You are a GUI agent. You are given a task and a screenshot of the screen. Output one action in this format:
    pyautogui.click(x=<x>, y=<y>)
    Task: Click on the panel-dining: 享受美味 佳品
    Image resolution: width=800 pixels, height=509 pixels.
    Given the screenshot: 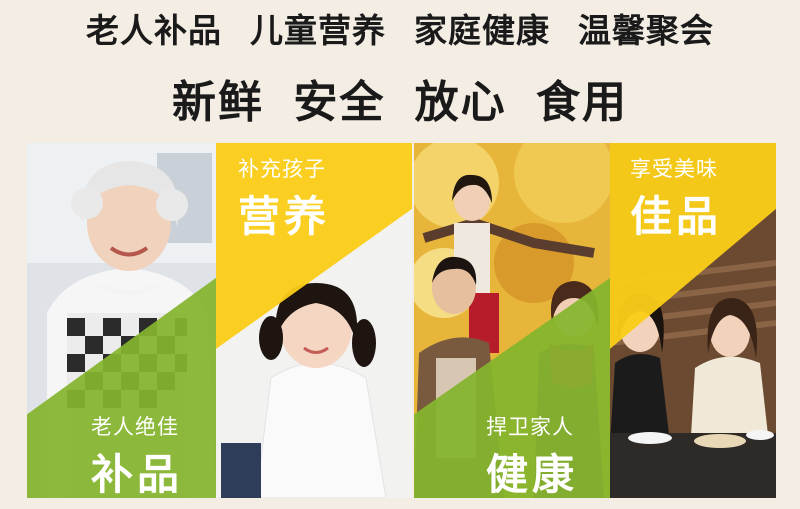 What is the action you would take?
    pyautogui.click(x=693, y=320)
    